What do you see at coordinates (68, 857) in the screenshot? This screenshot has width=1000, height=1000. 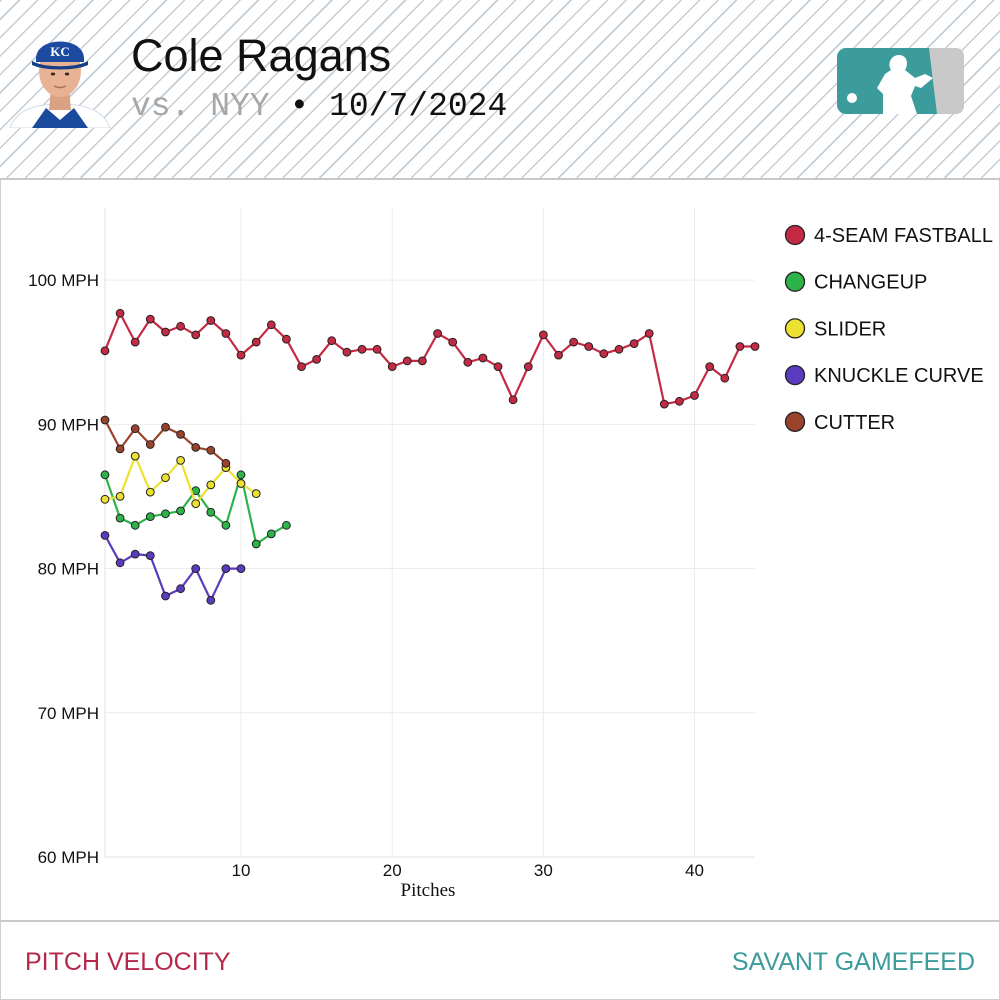 I see `y-tick-label: 60 MPH` at bounding box center [68, 857].